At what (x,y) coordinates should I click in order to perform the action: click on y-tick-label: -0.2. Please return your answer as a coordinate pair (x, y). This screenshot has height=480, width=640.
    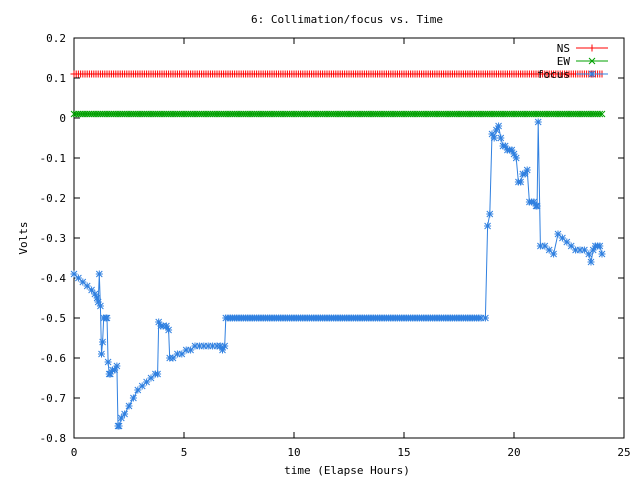
    Looking at the image, I should click on (53, 198).